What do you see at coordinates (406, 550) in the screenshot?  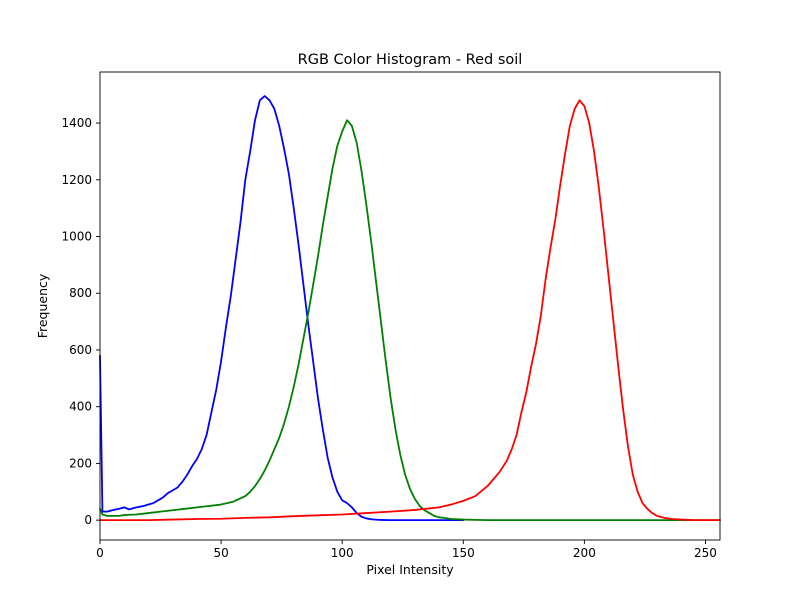 I see `x-axis-ticks: 0 50 100 150 200 250` at bounding box center [406, 550].